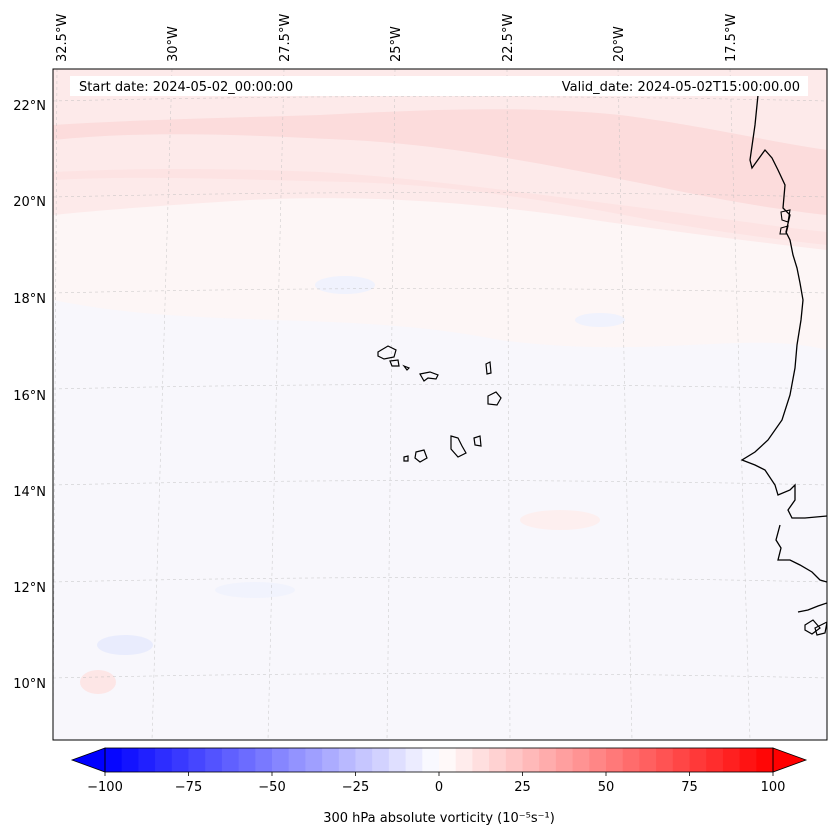 This screenshot has width=837, height=839. I want to click on colorbar-ticks: −100 −75 −50 −25 0 25 50 75 100, so click(436, 783).